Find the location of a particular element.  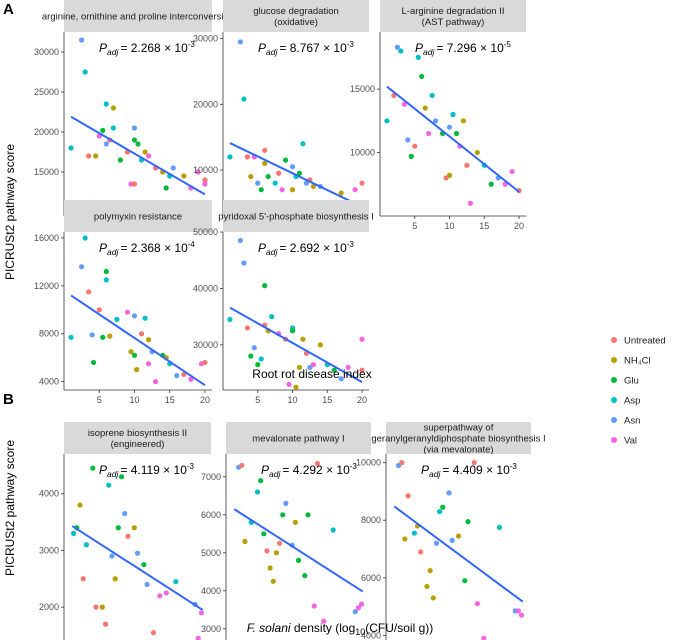

legend: Untreated NH₄Cl Glu Asp Asn Val is located at coordinates (638, 391).